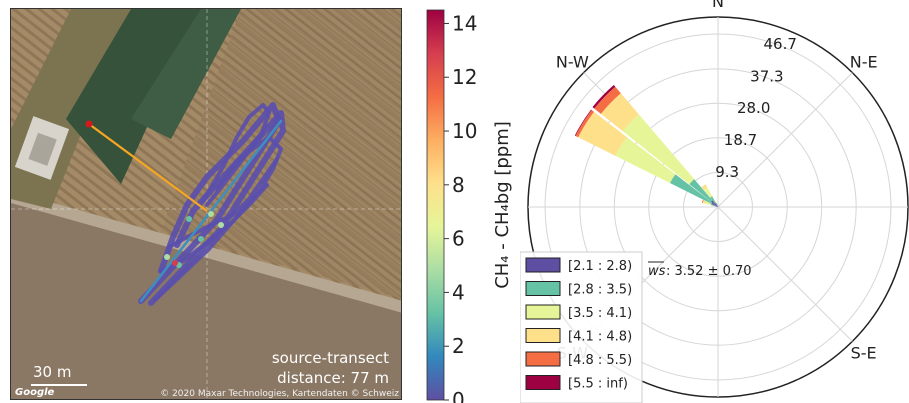 This screenshot has height=403, width=909. I want to click on legend-label: [5.5 : inf), so click(598, 384).